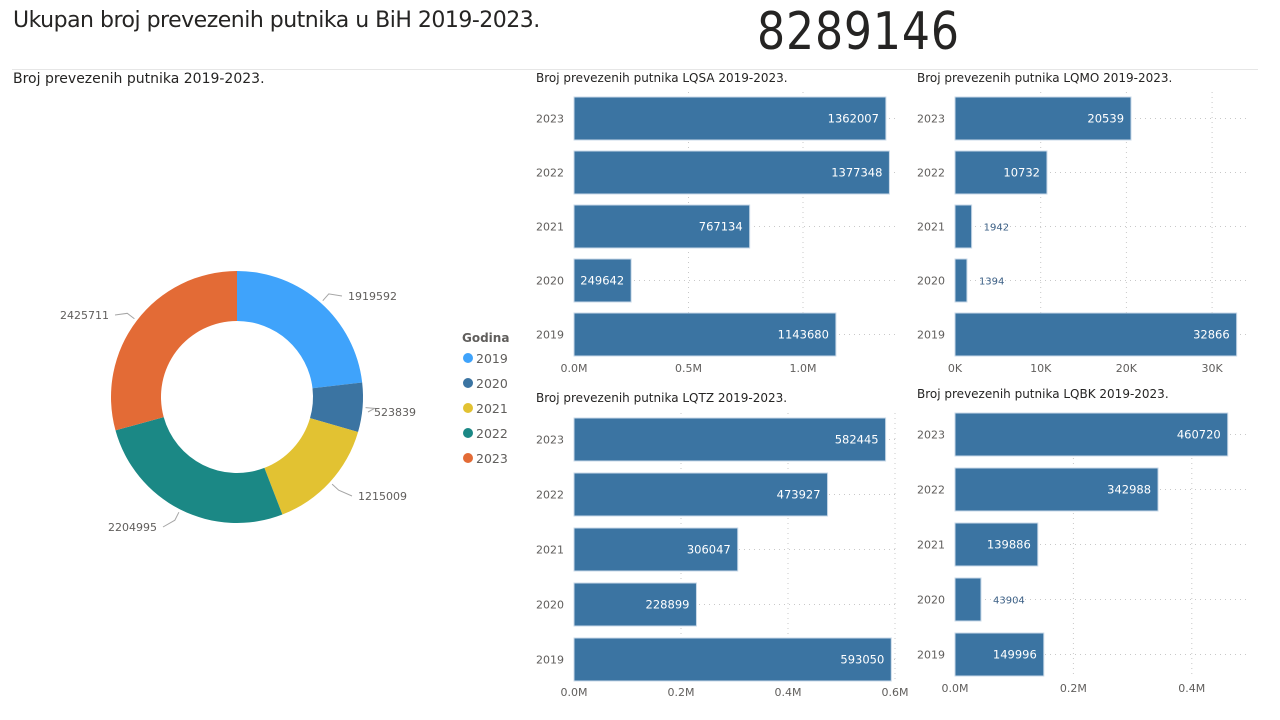  Describe the element at coordinates (662, 78) in the screenshot. I see `lqsa-chart-title: Broj prevezenih putnika LQSA 2019-2023.` at that location.